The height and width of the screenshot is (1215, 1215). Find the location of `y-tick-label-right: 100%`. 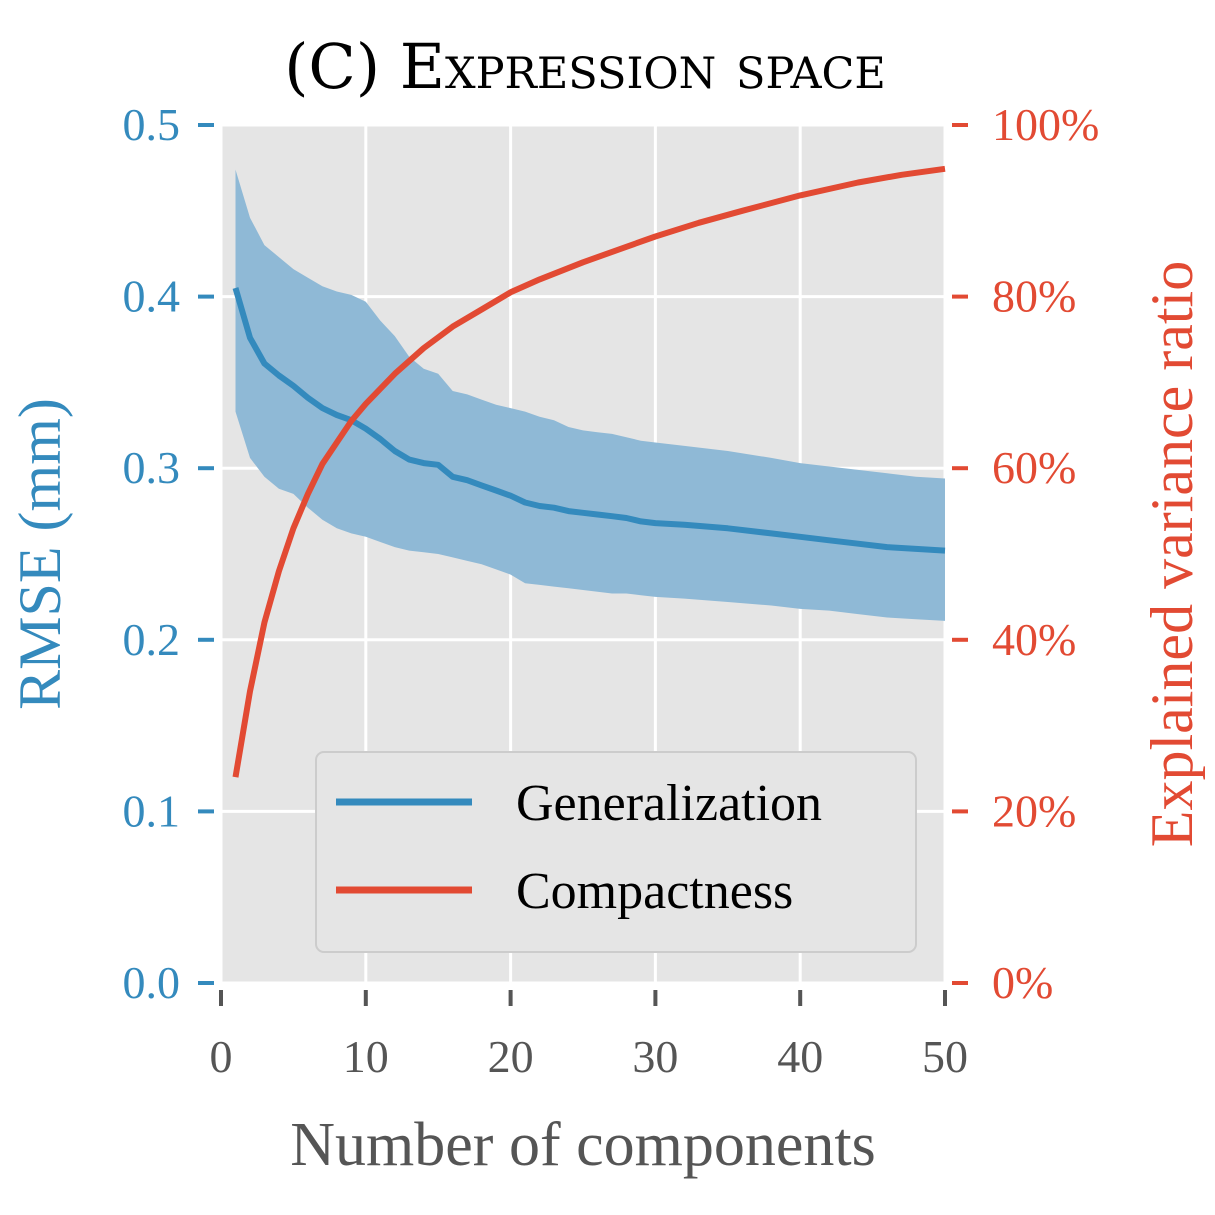

y-tick-label-right: 100% is located at coordinates (1045, 124).